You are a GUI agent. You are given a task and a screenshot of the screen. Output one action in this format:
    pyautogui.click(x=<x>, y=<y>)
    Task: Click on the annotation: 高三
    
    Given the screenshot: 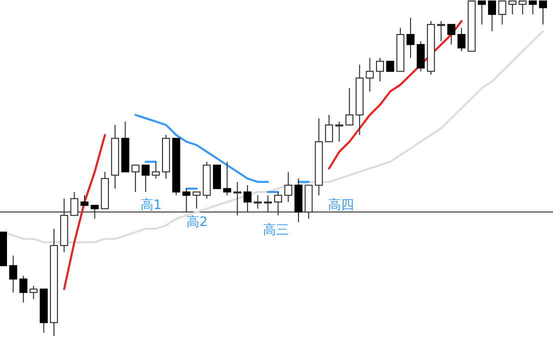 What is the action you would take?
    pyautogui.click(x=276, y=230)
    